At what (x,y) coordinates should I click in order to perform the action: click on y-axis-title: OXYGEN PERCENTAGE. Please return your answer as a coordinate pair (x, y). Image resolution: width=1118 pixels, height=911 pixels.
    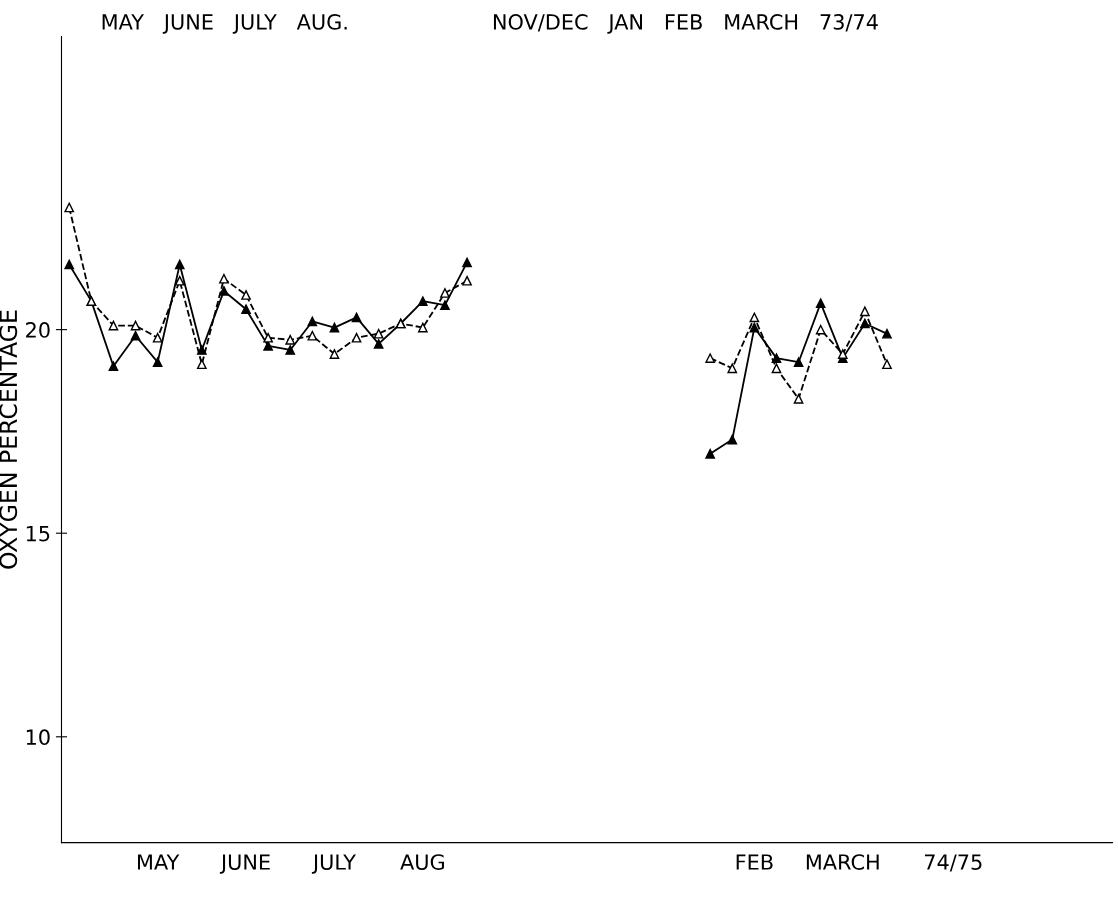
    Looking at the image, I should click on (9, 439).